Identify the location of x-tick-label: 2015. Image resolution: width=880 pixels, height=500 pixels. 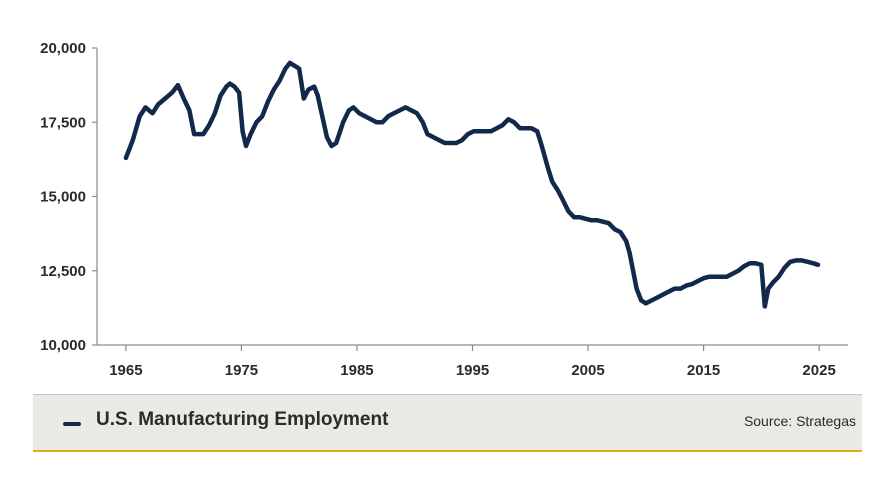
(703, 370).